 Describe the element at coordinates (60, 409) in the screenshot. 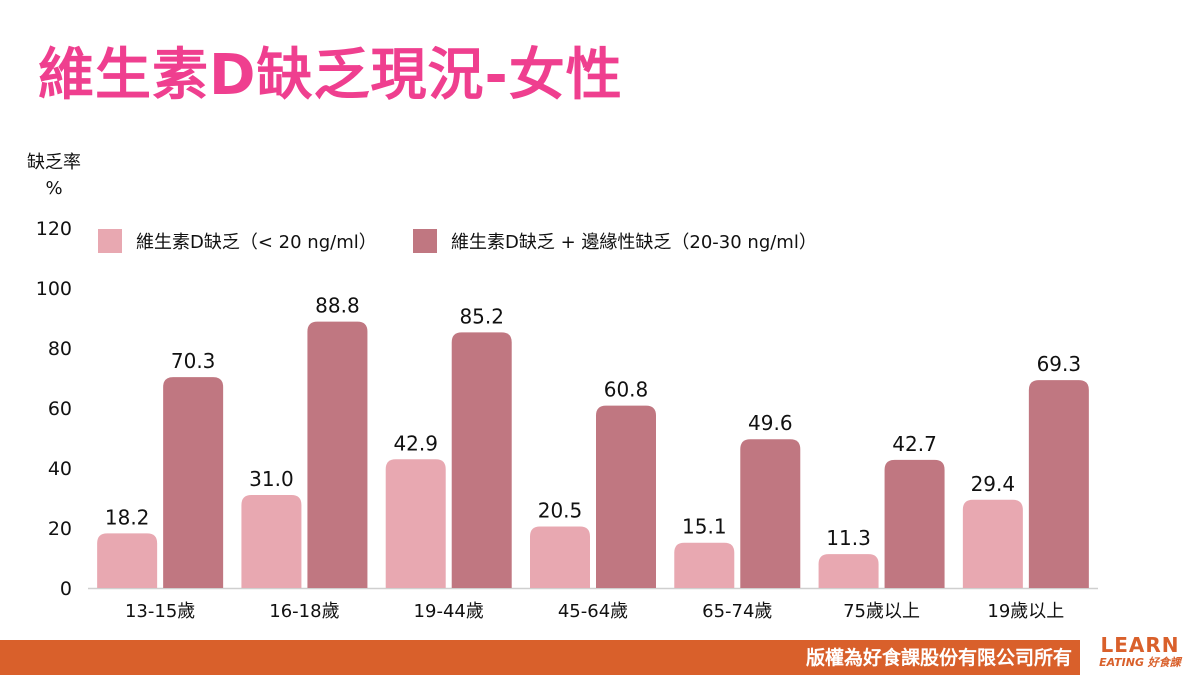

I see `y-tick-label: 60` at that location.